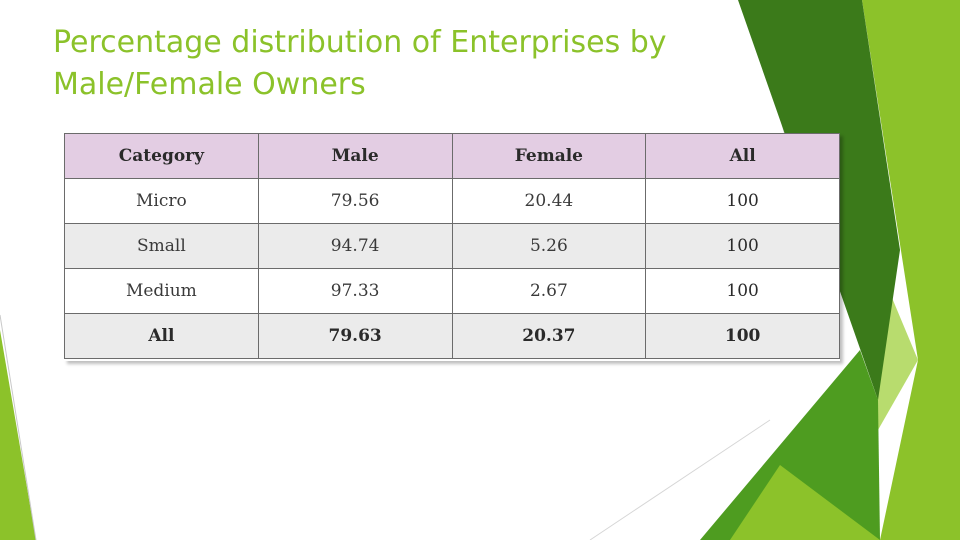 This screenshot has width=960, height=540. I want to click on cell-category: Medium, so click(161, 291).